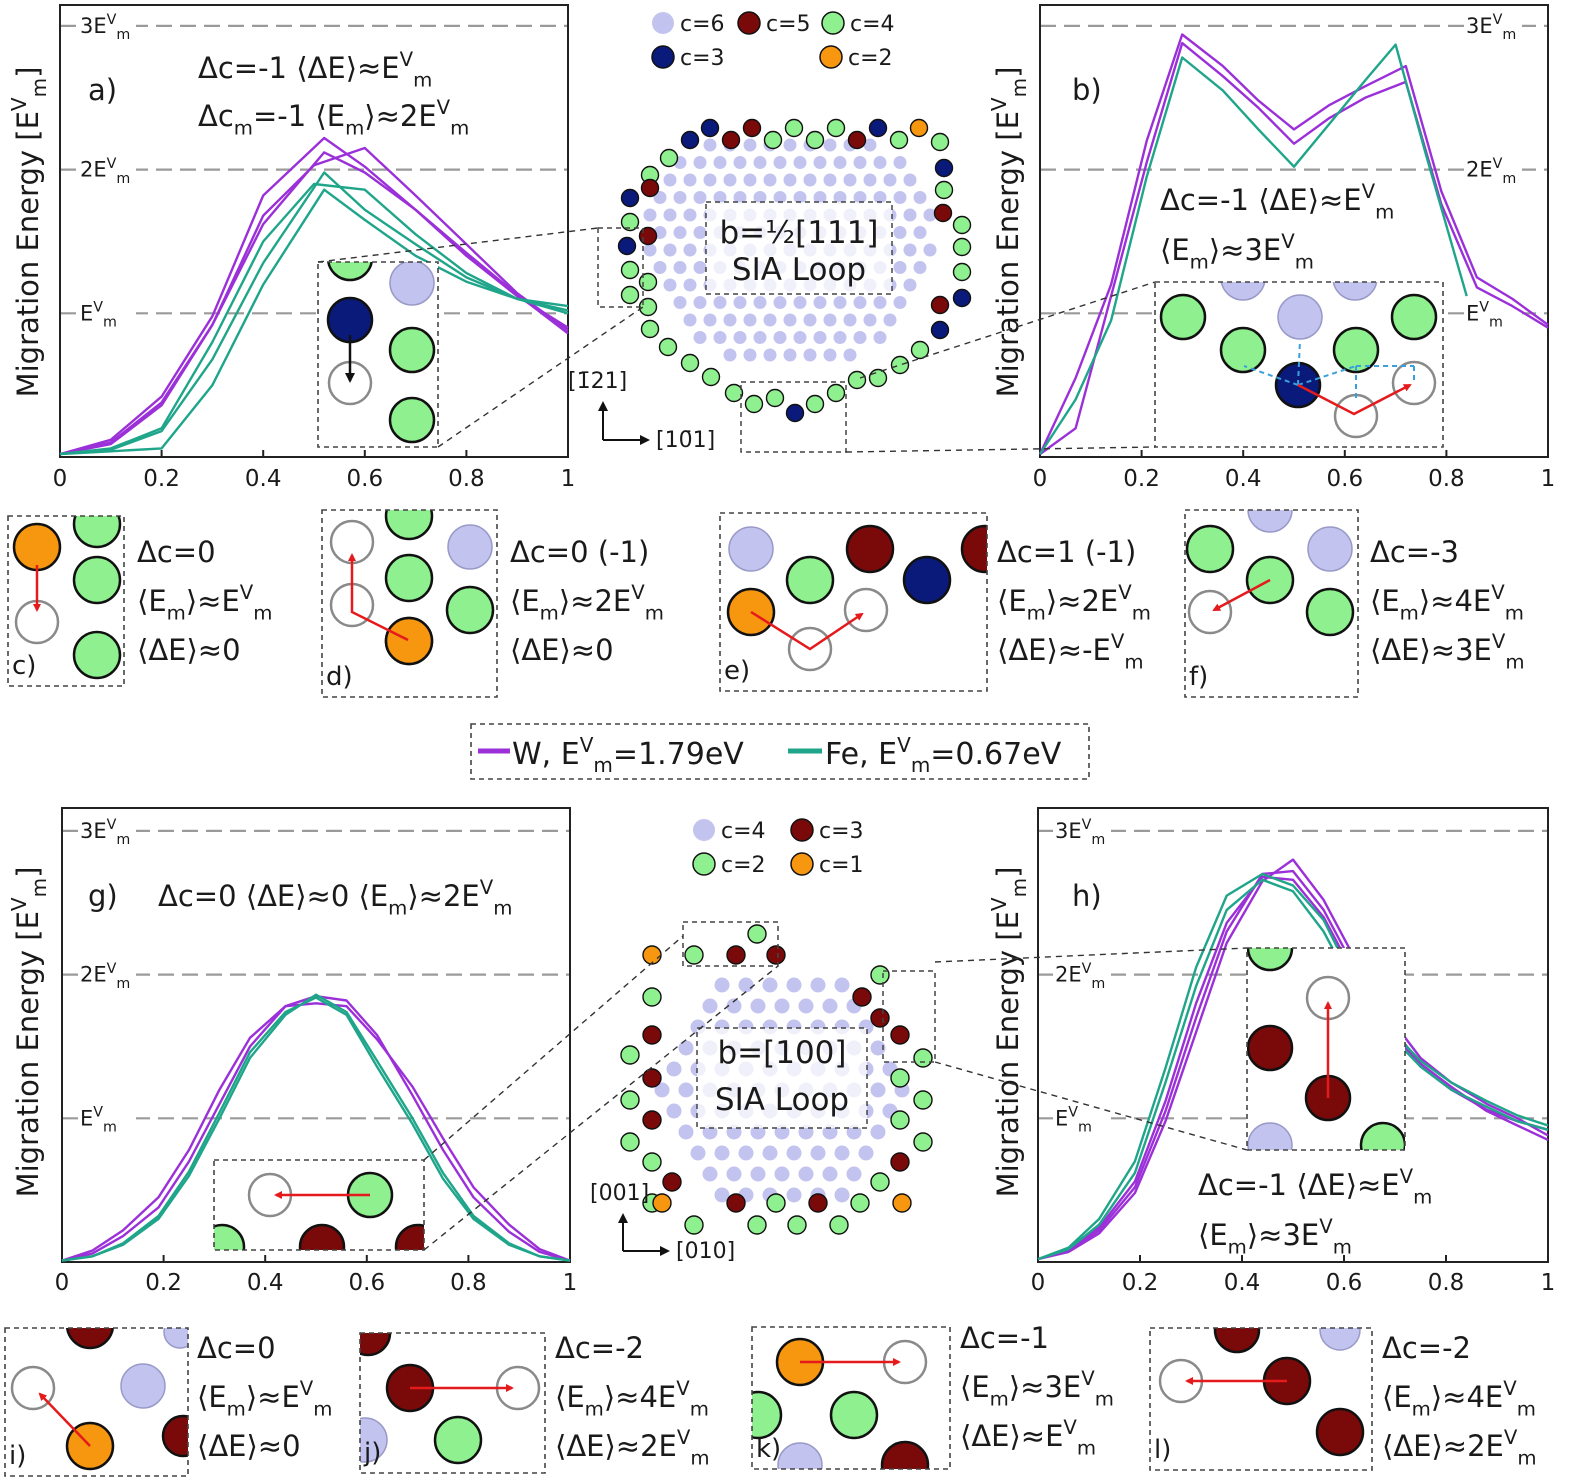 This screenshot has height=1483, width=1575. Describe the element at coordinates (105, 832) in the screenshot. I see `reference-label: 3EVm` at that location.